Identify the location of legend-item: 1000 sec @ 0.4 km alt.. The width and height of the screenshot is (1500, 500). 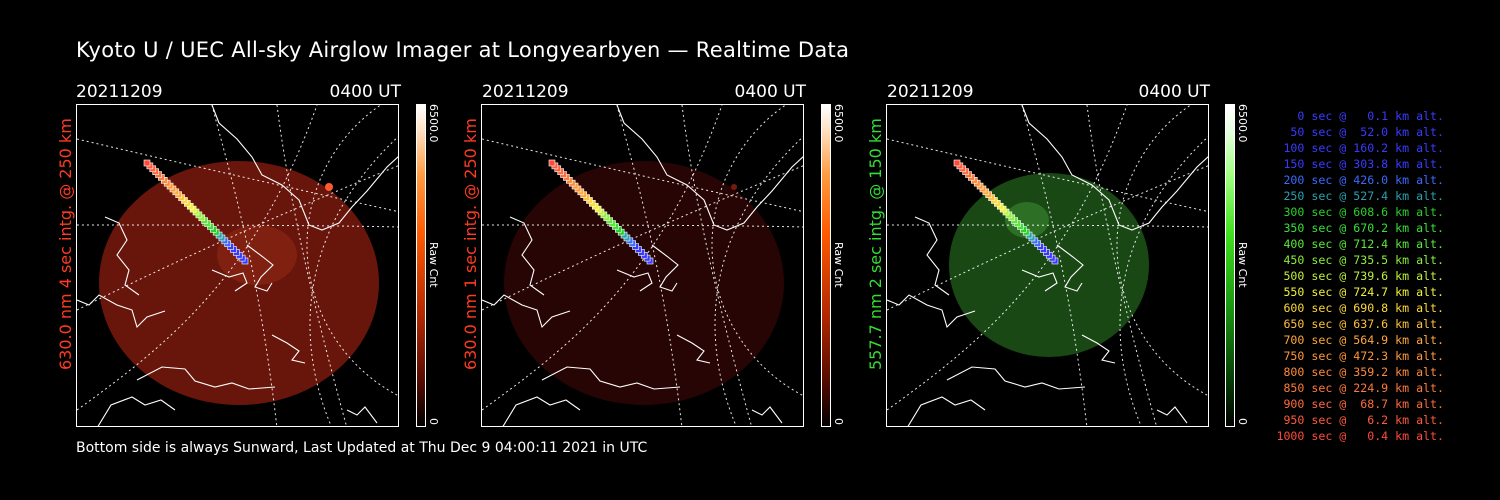
(1360, 436).